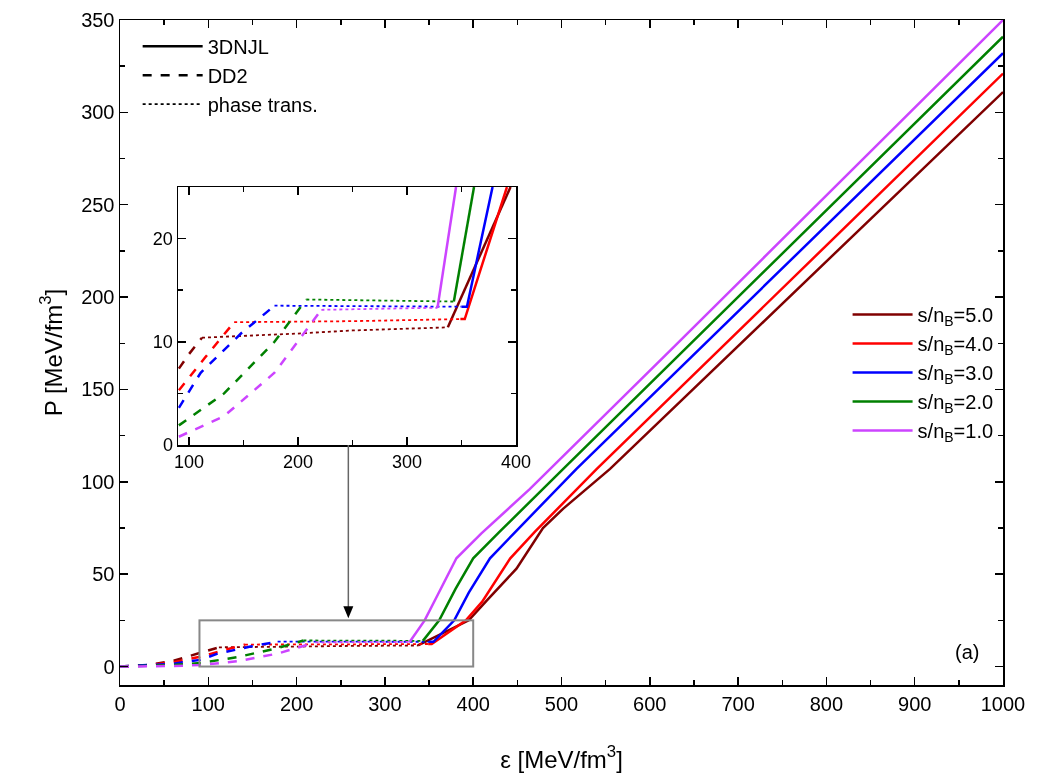 The image size is (1039, 774). What do you see at coordinates (561, 703) in the screenshot?
I see `x-tick-label: 500` at bounding box center [561, 703].